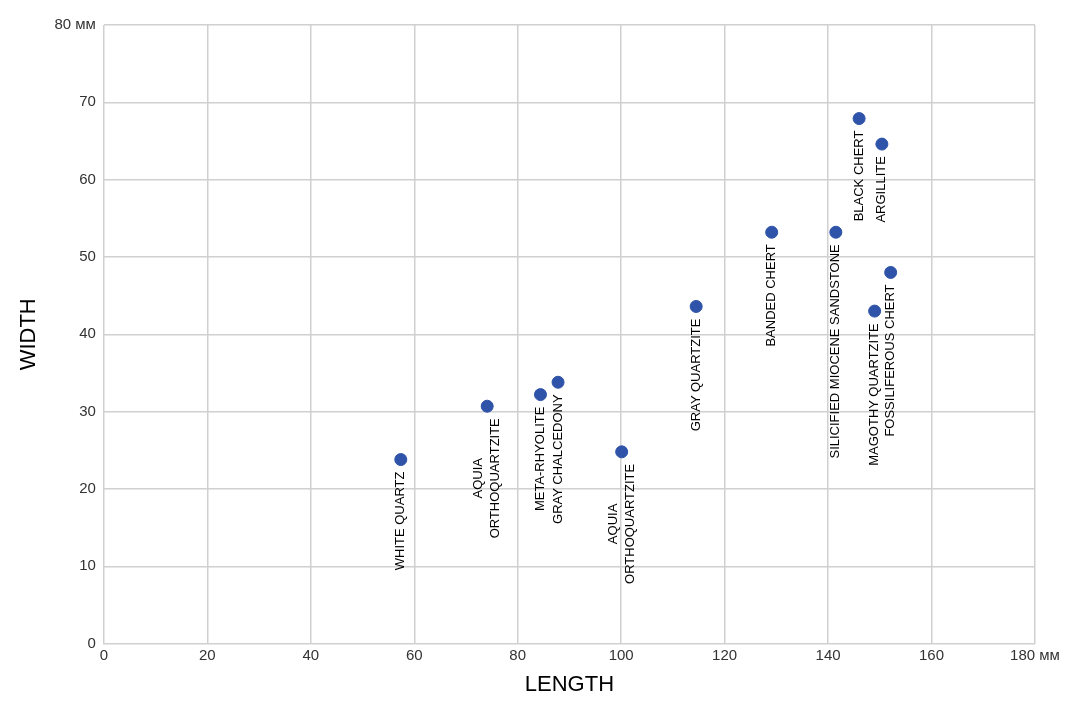 Image resolution: width=1091 pixels, height=714 pixels. What do you see at coordinates (569, 683) in the screenshot?
I see `x-axis-title: LENGTH` at bounding box center [569, 683].